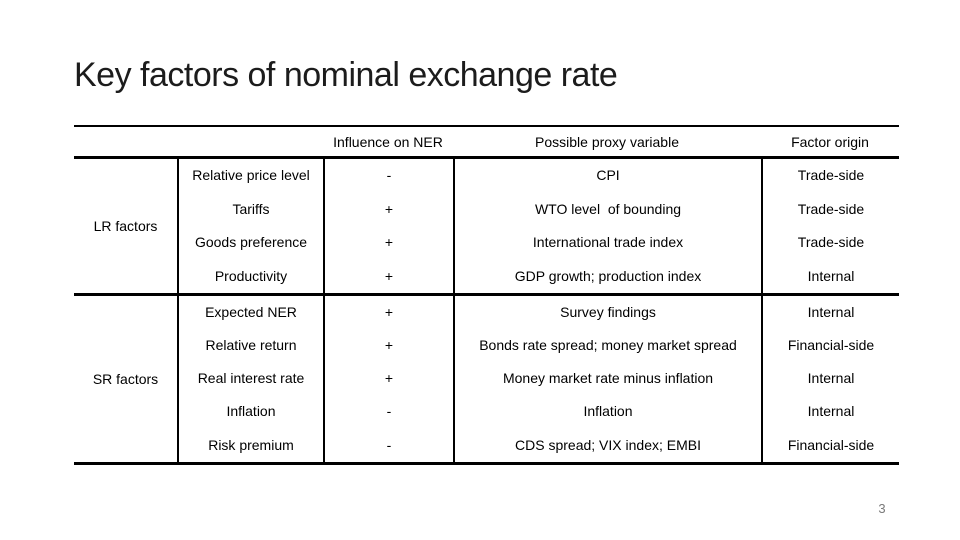  Describe the element at coordinates (882, 508) in the screenshot. I see `page-number: 3` at that location.